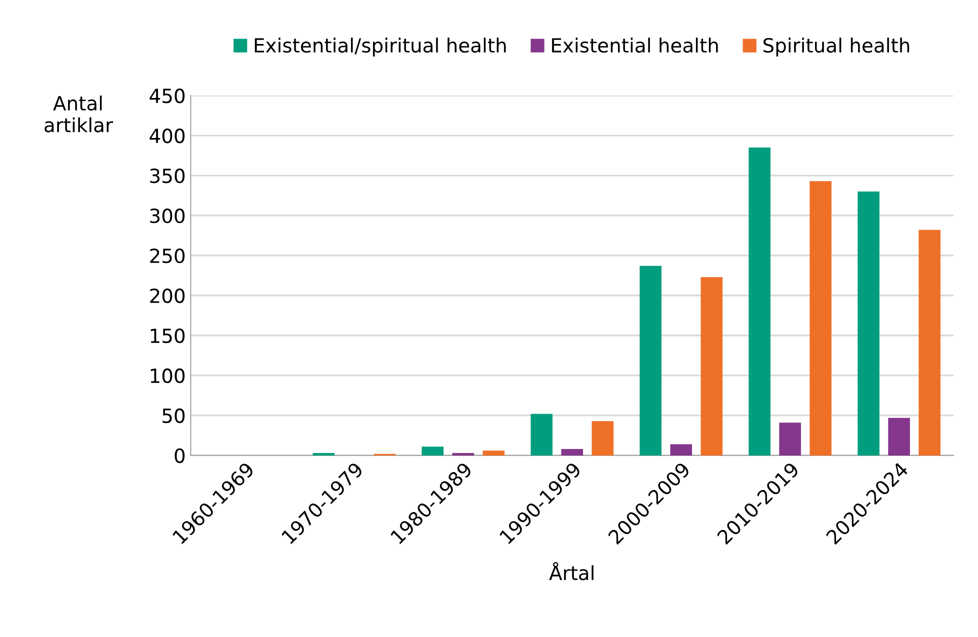 The image size is (978, 637). What do you see at coordinates (167, 336) in the screenshot?
I see `y-tick-label: 150` at bounding box center [167, 336].